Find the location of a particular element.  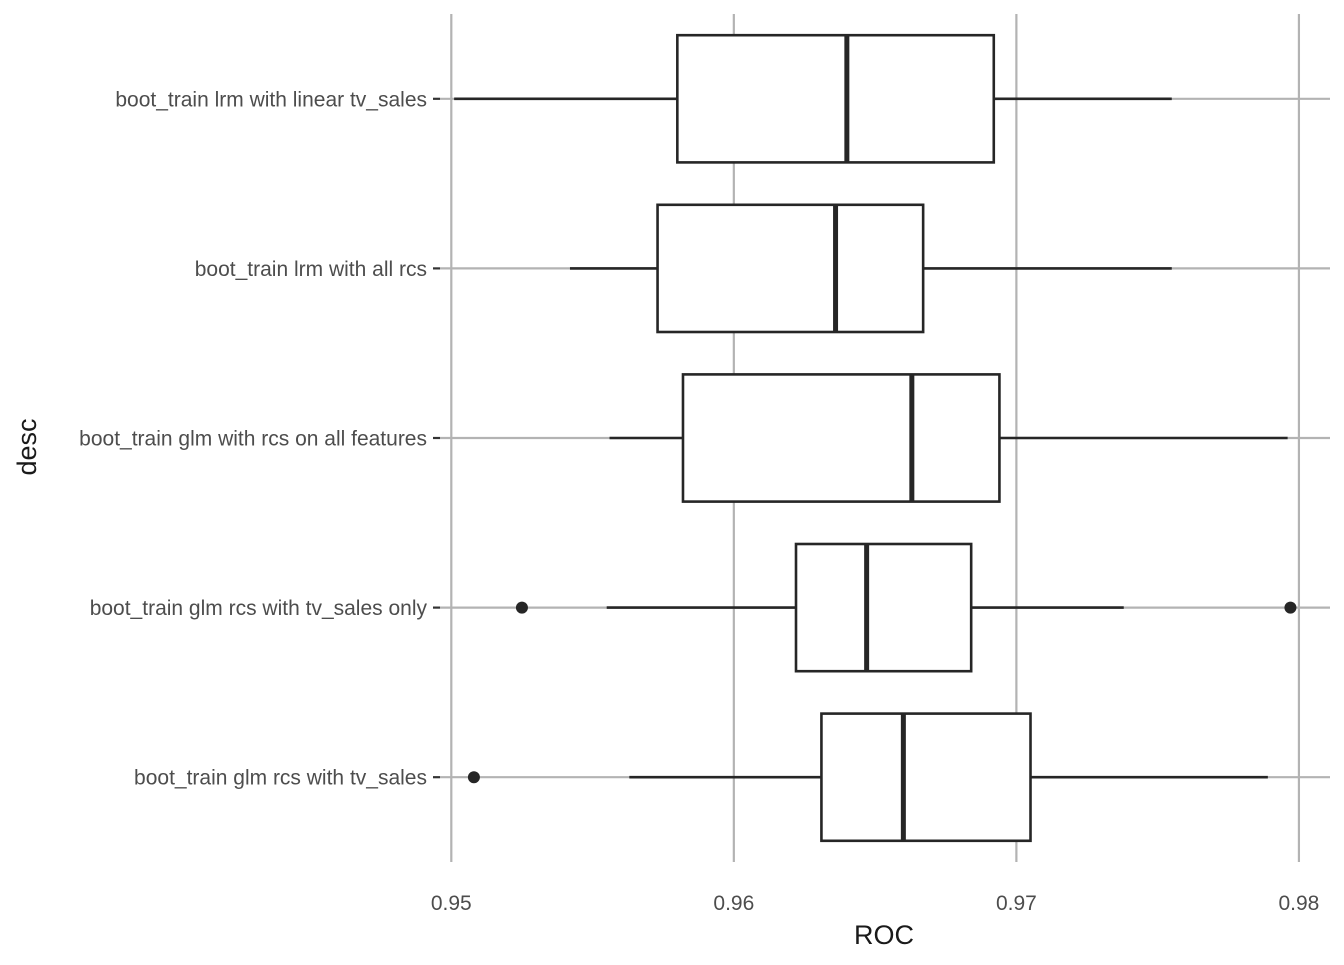

y-tick-label: boot_train glm rcs with tv_sales only is located at coordinates (259, 608).